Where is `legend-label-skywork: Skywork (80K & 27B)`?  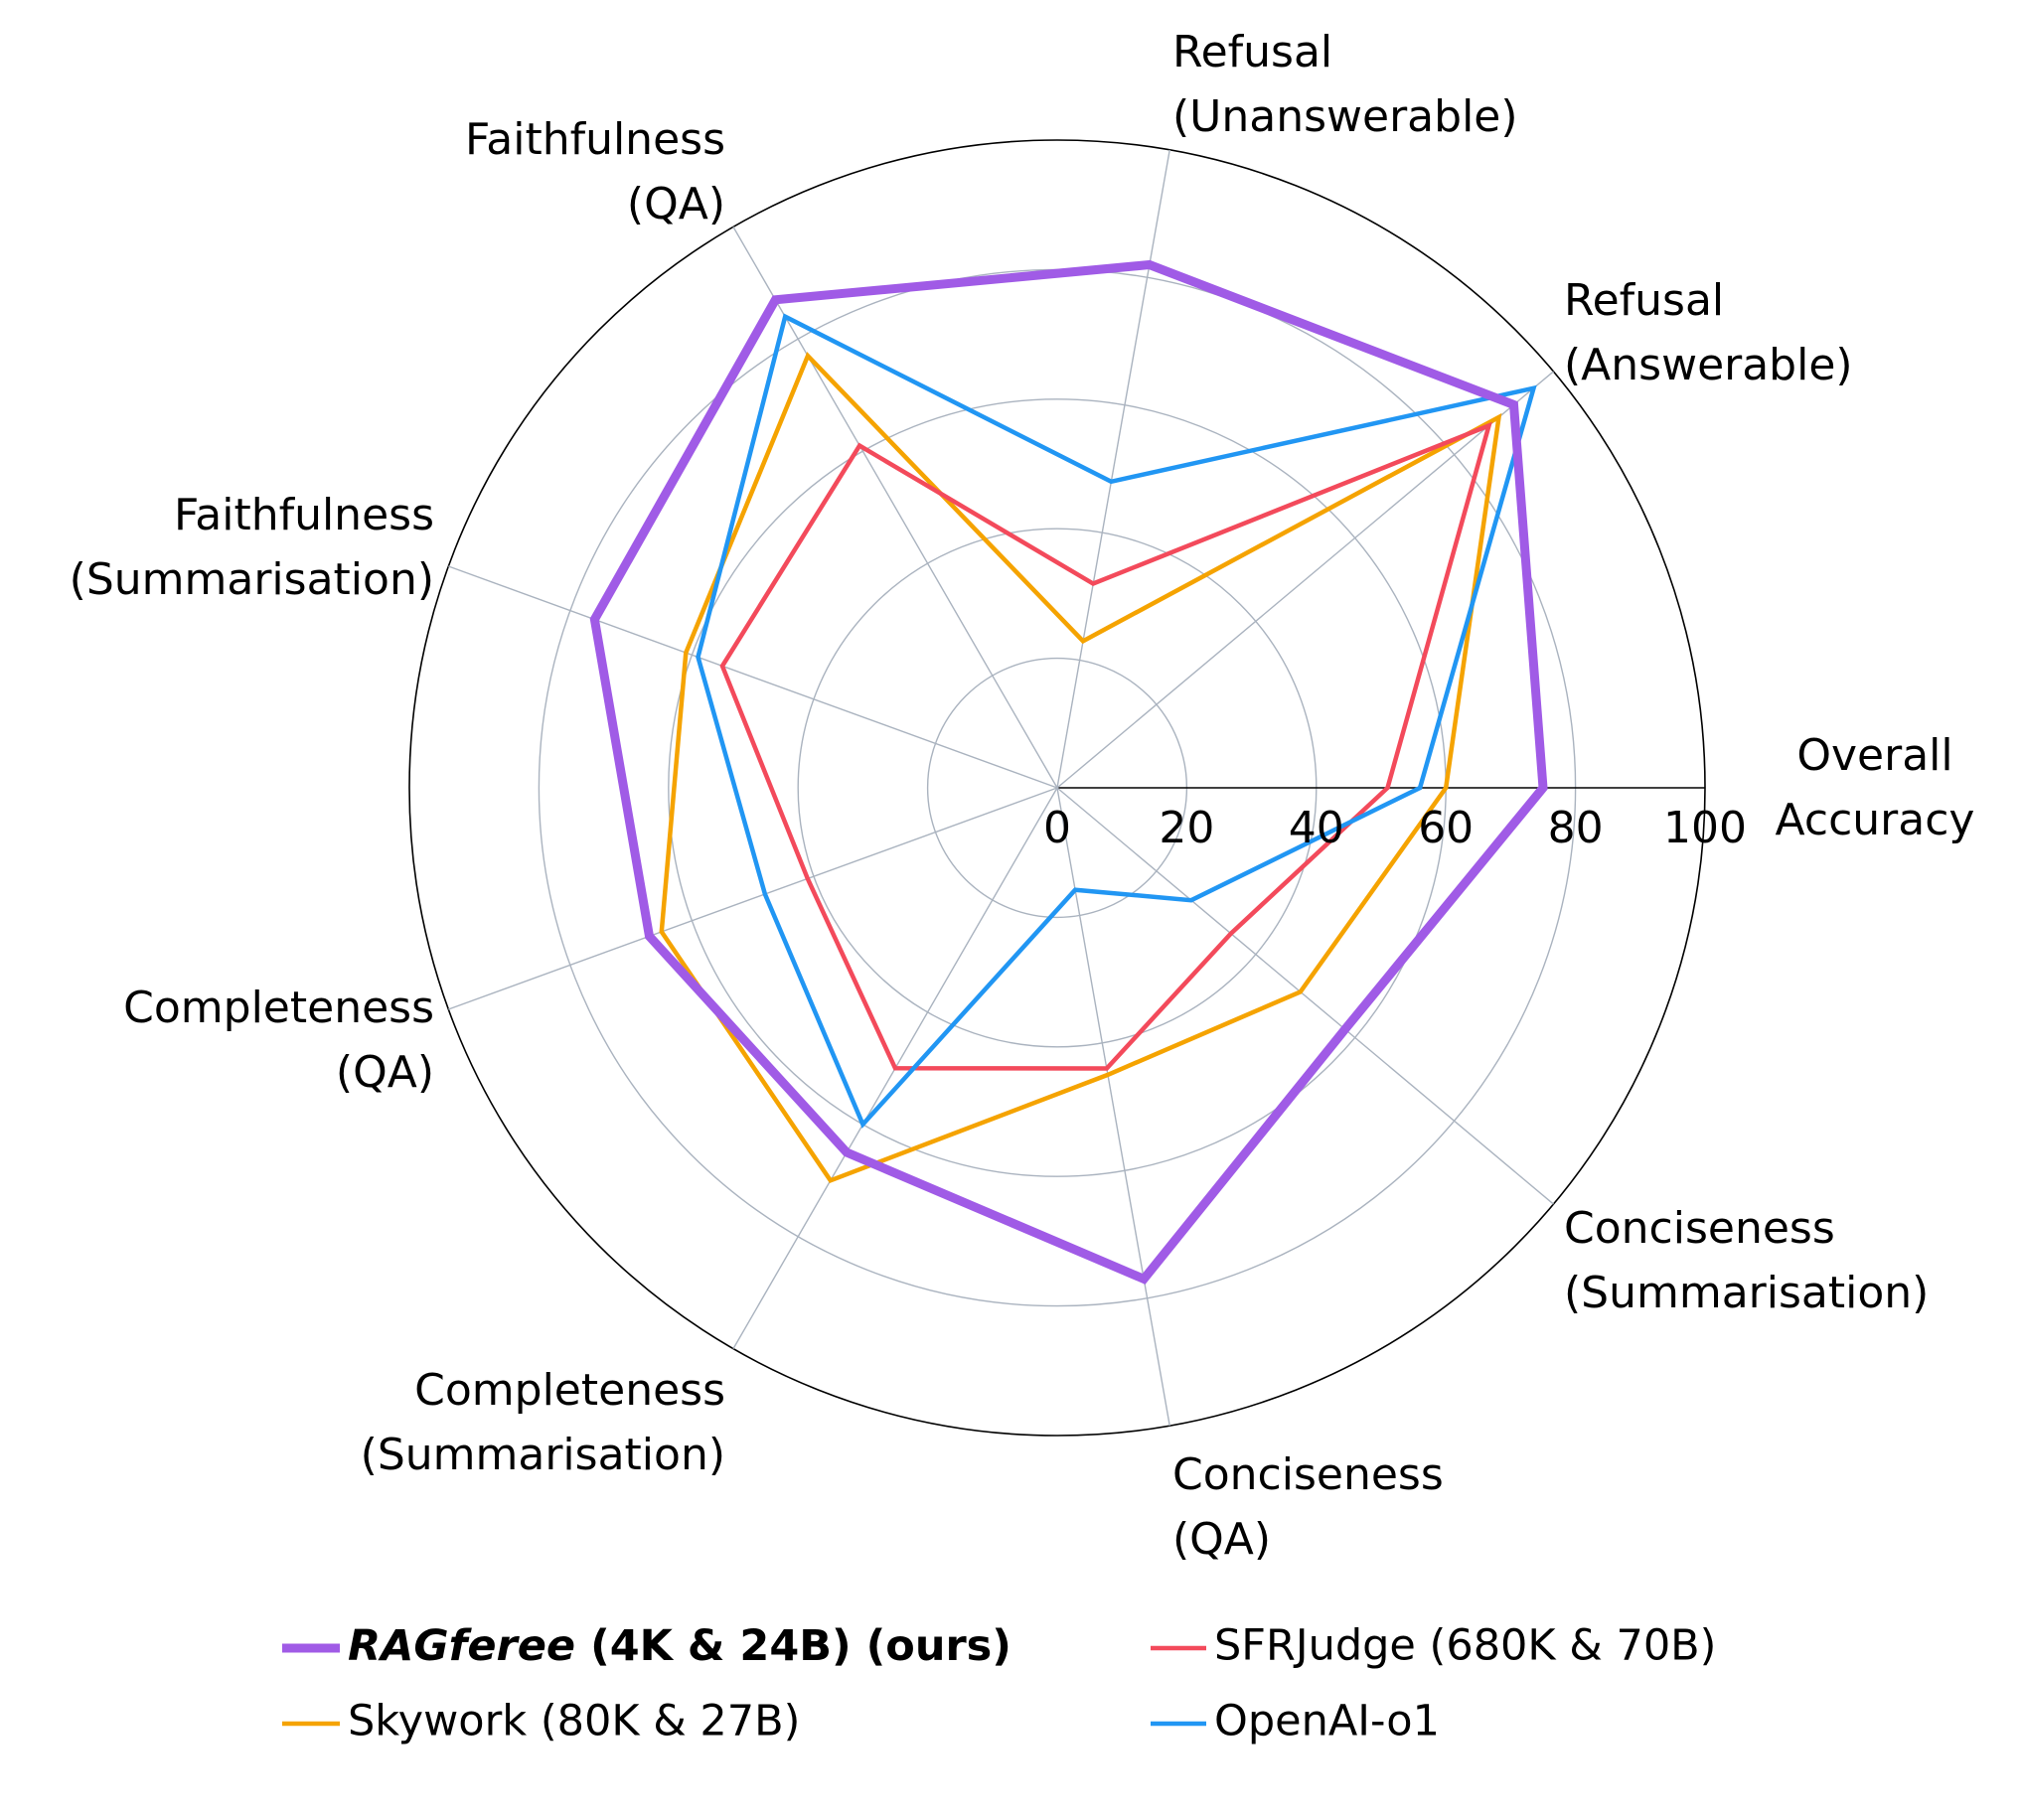 legend-label-skywork: Skywork (80K & 27B) is located at coordinates (574, 1721).